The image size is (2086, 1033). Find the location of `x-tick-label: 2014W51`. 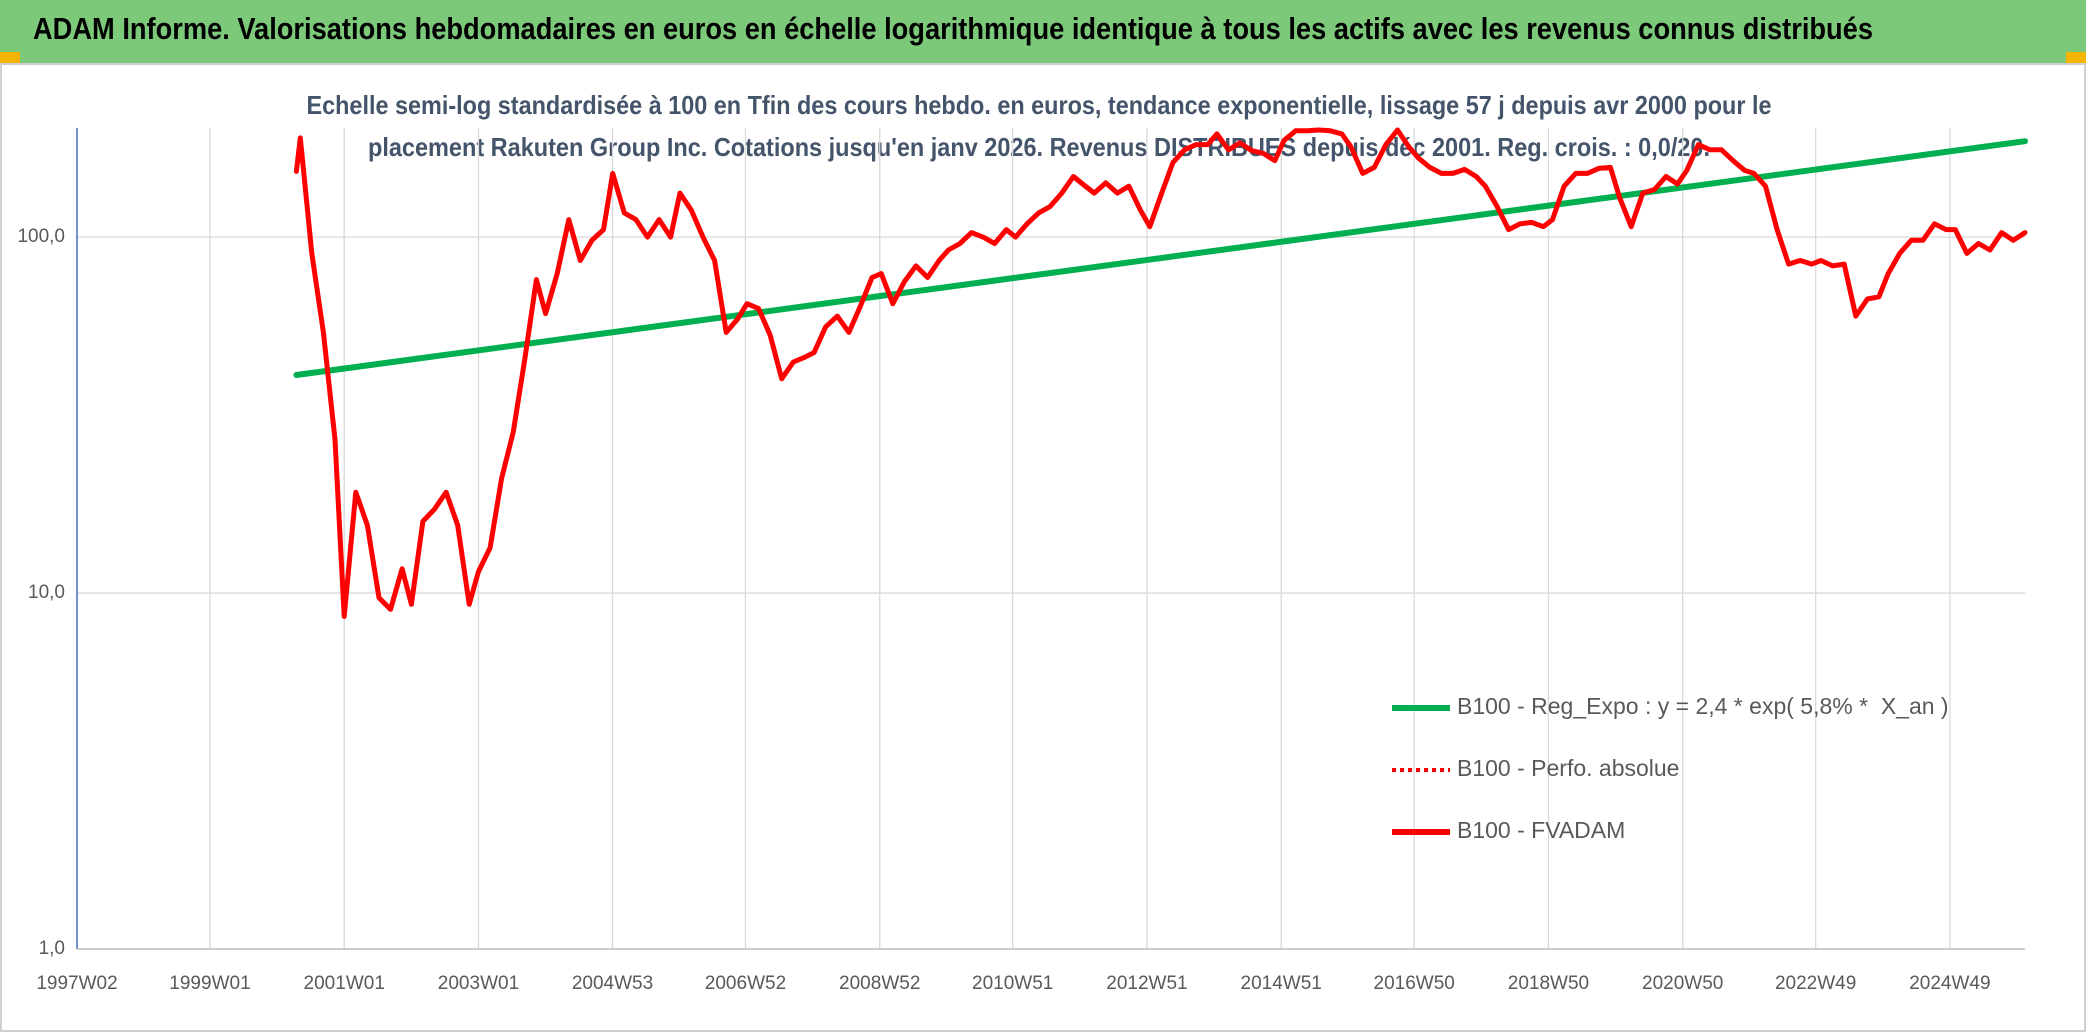

x-tick-label: 2014W51 is located at coordinates (1281, 983).